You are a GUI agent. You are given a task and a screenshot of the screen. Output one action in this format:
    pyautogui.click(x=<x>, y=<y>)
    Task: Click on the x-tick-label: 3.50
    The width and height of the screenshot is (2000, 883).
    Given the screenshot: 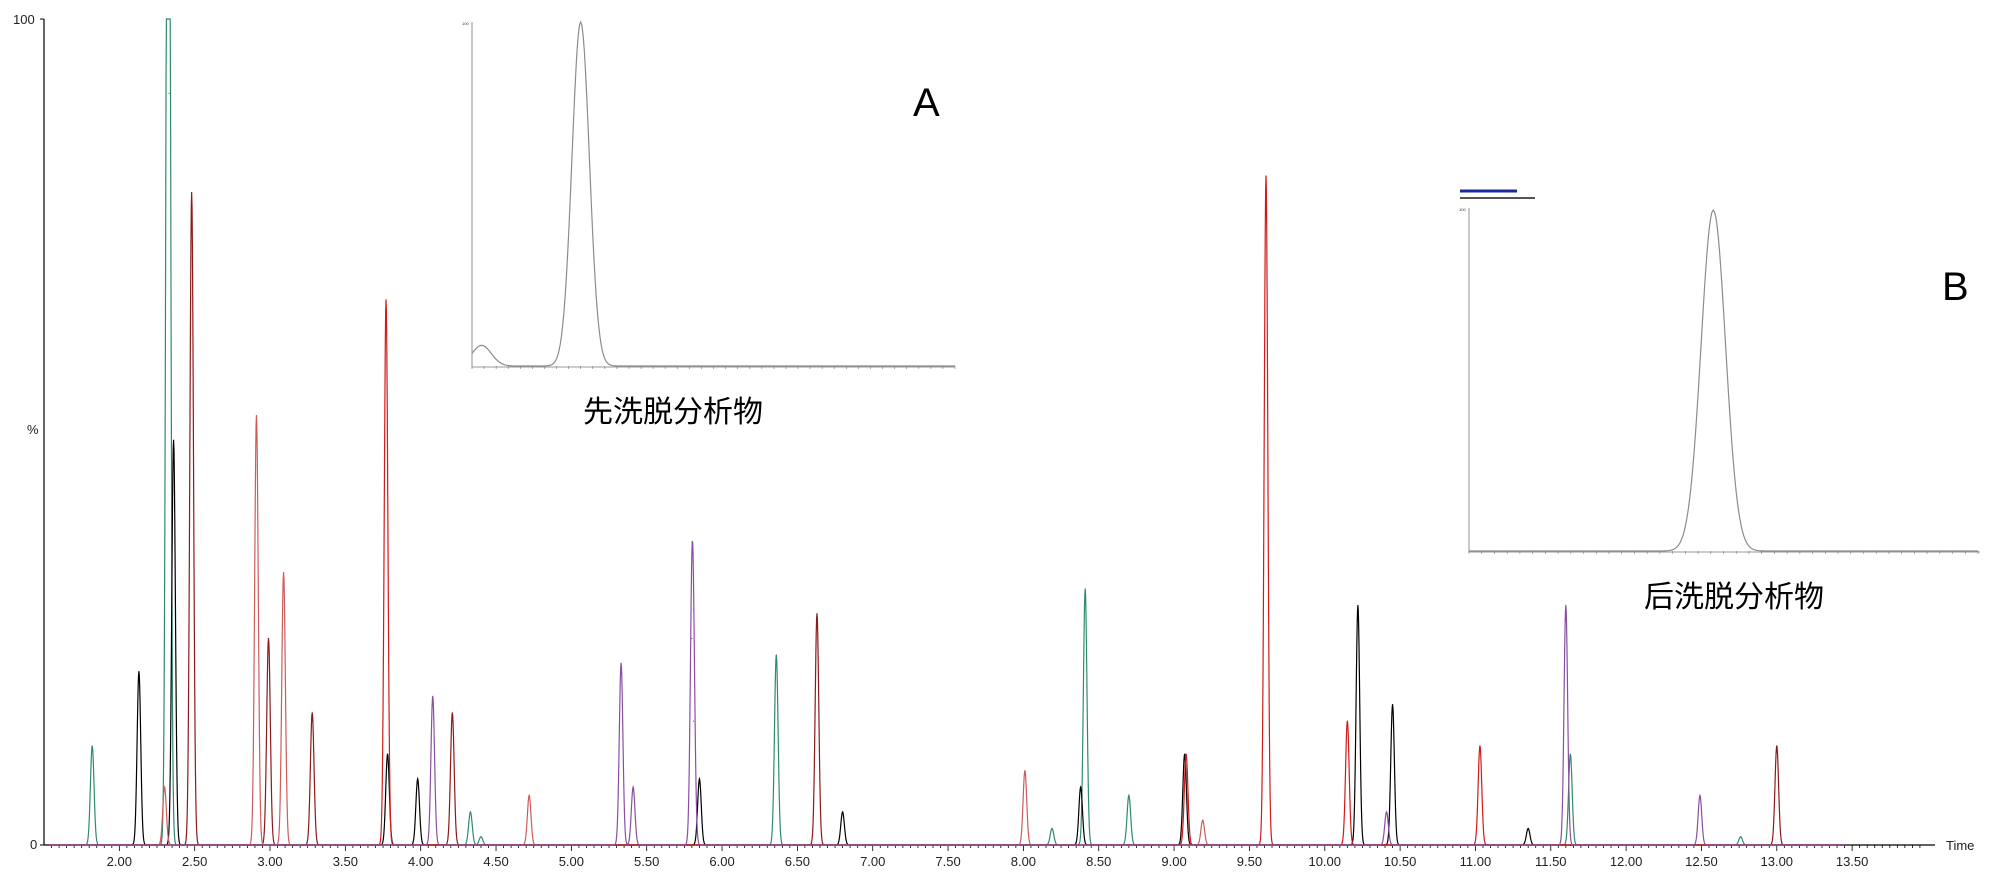 What is the action you would take?
    pyautogui.click(x=345, y=861)
    